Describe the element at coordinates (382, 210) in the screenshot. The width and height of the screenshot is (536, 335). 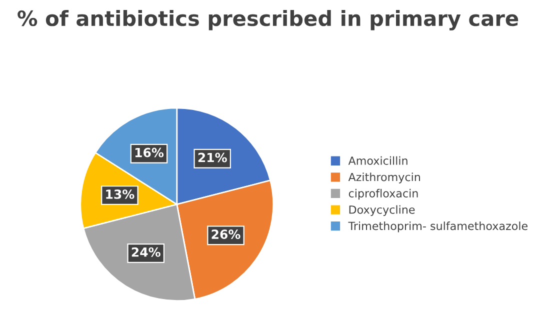
I see `legend-label: Doxycycline` at that location.